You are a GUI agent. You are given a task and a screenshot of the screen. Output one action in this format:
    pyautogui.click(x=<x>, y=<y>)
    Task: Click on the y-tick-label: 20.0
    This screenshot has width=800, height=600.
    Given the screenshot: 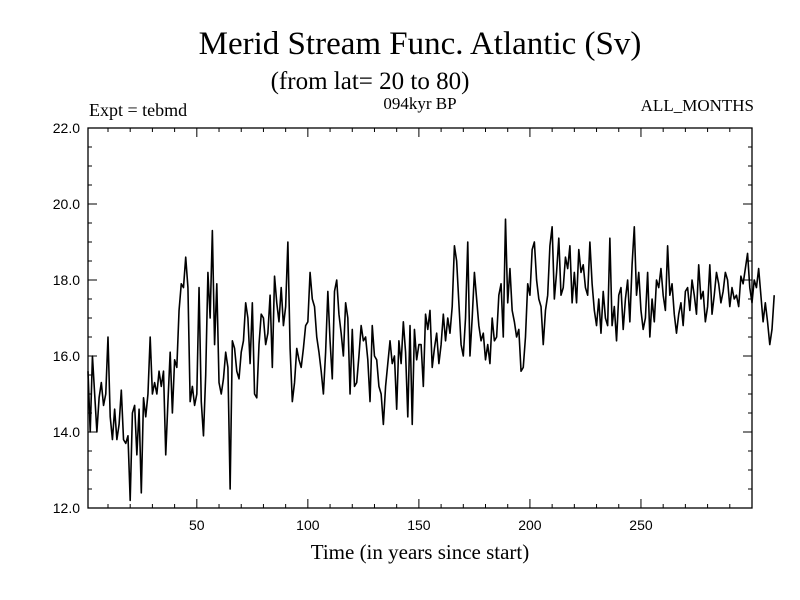 What is the action you would take?
    pyautogui.click(x=66, y=204)
    